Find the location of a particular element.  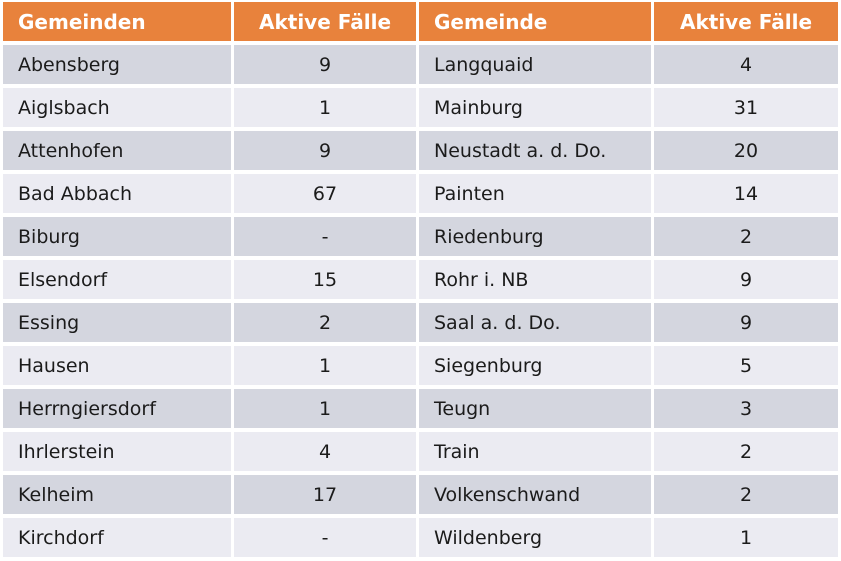

gemeinde-name-right: Train is located at coordinates (535, 451).